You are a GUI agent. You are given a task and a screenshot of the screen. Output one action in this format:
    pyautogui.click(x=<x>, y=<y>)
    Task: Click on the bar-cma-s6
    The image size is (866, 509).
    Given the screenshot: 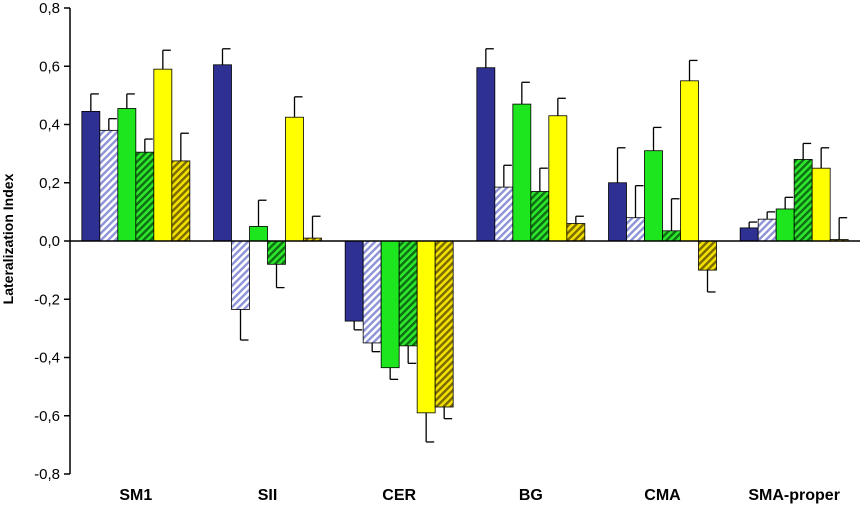 What is the action you would take?
    pyautogui.click(x=707, y=255)
    